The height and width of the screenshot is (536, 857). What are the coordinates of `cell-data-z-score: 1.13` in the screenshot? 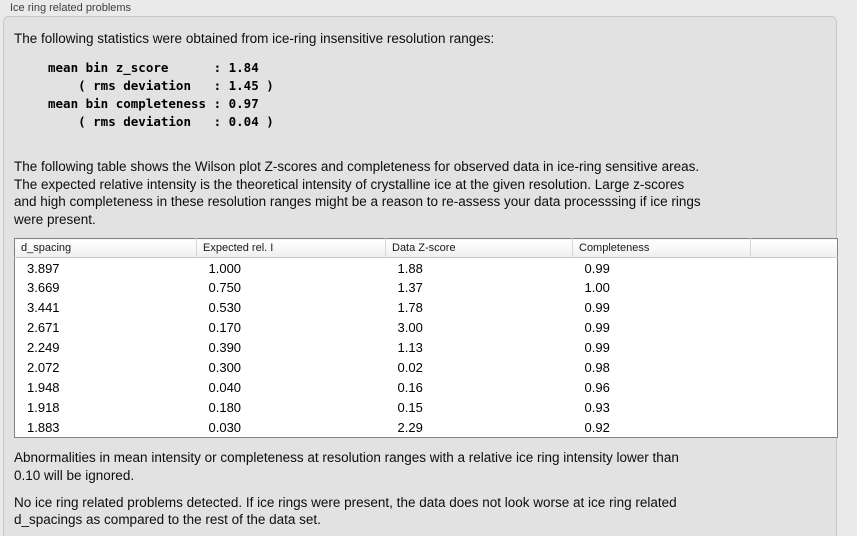 It's located at (479, 347).